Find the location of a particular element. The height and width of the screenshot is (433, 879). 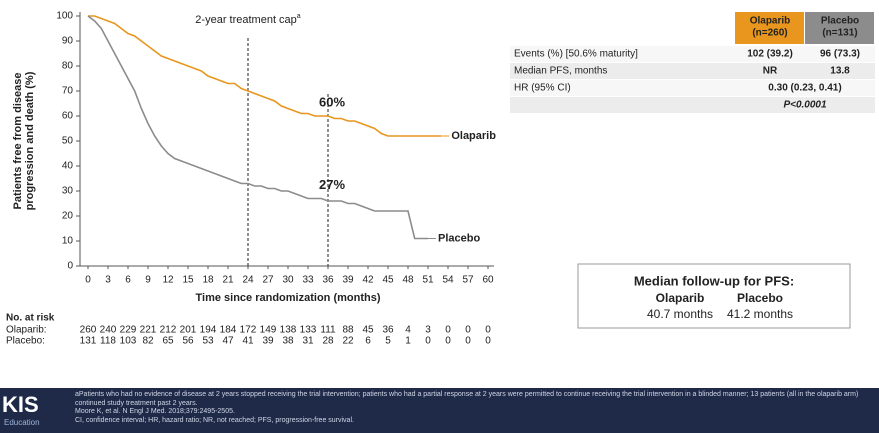

logo-sub: Education is located at coordinates (22, 422).